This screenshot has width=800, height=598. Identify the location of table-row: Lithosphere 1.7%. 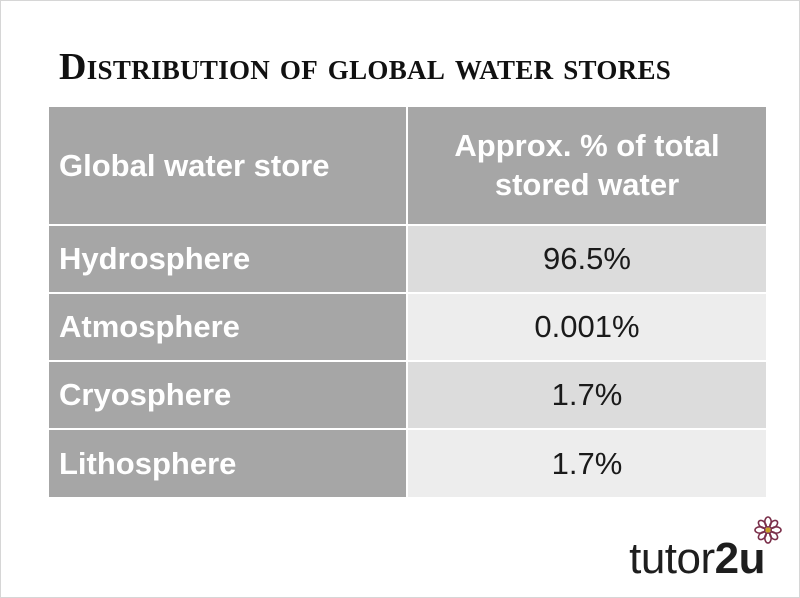
(407, 462).